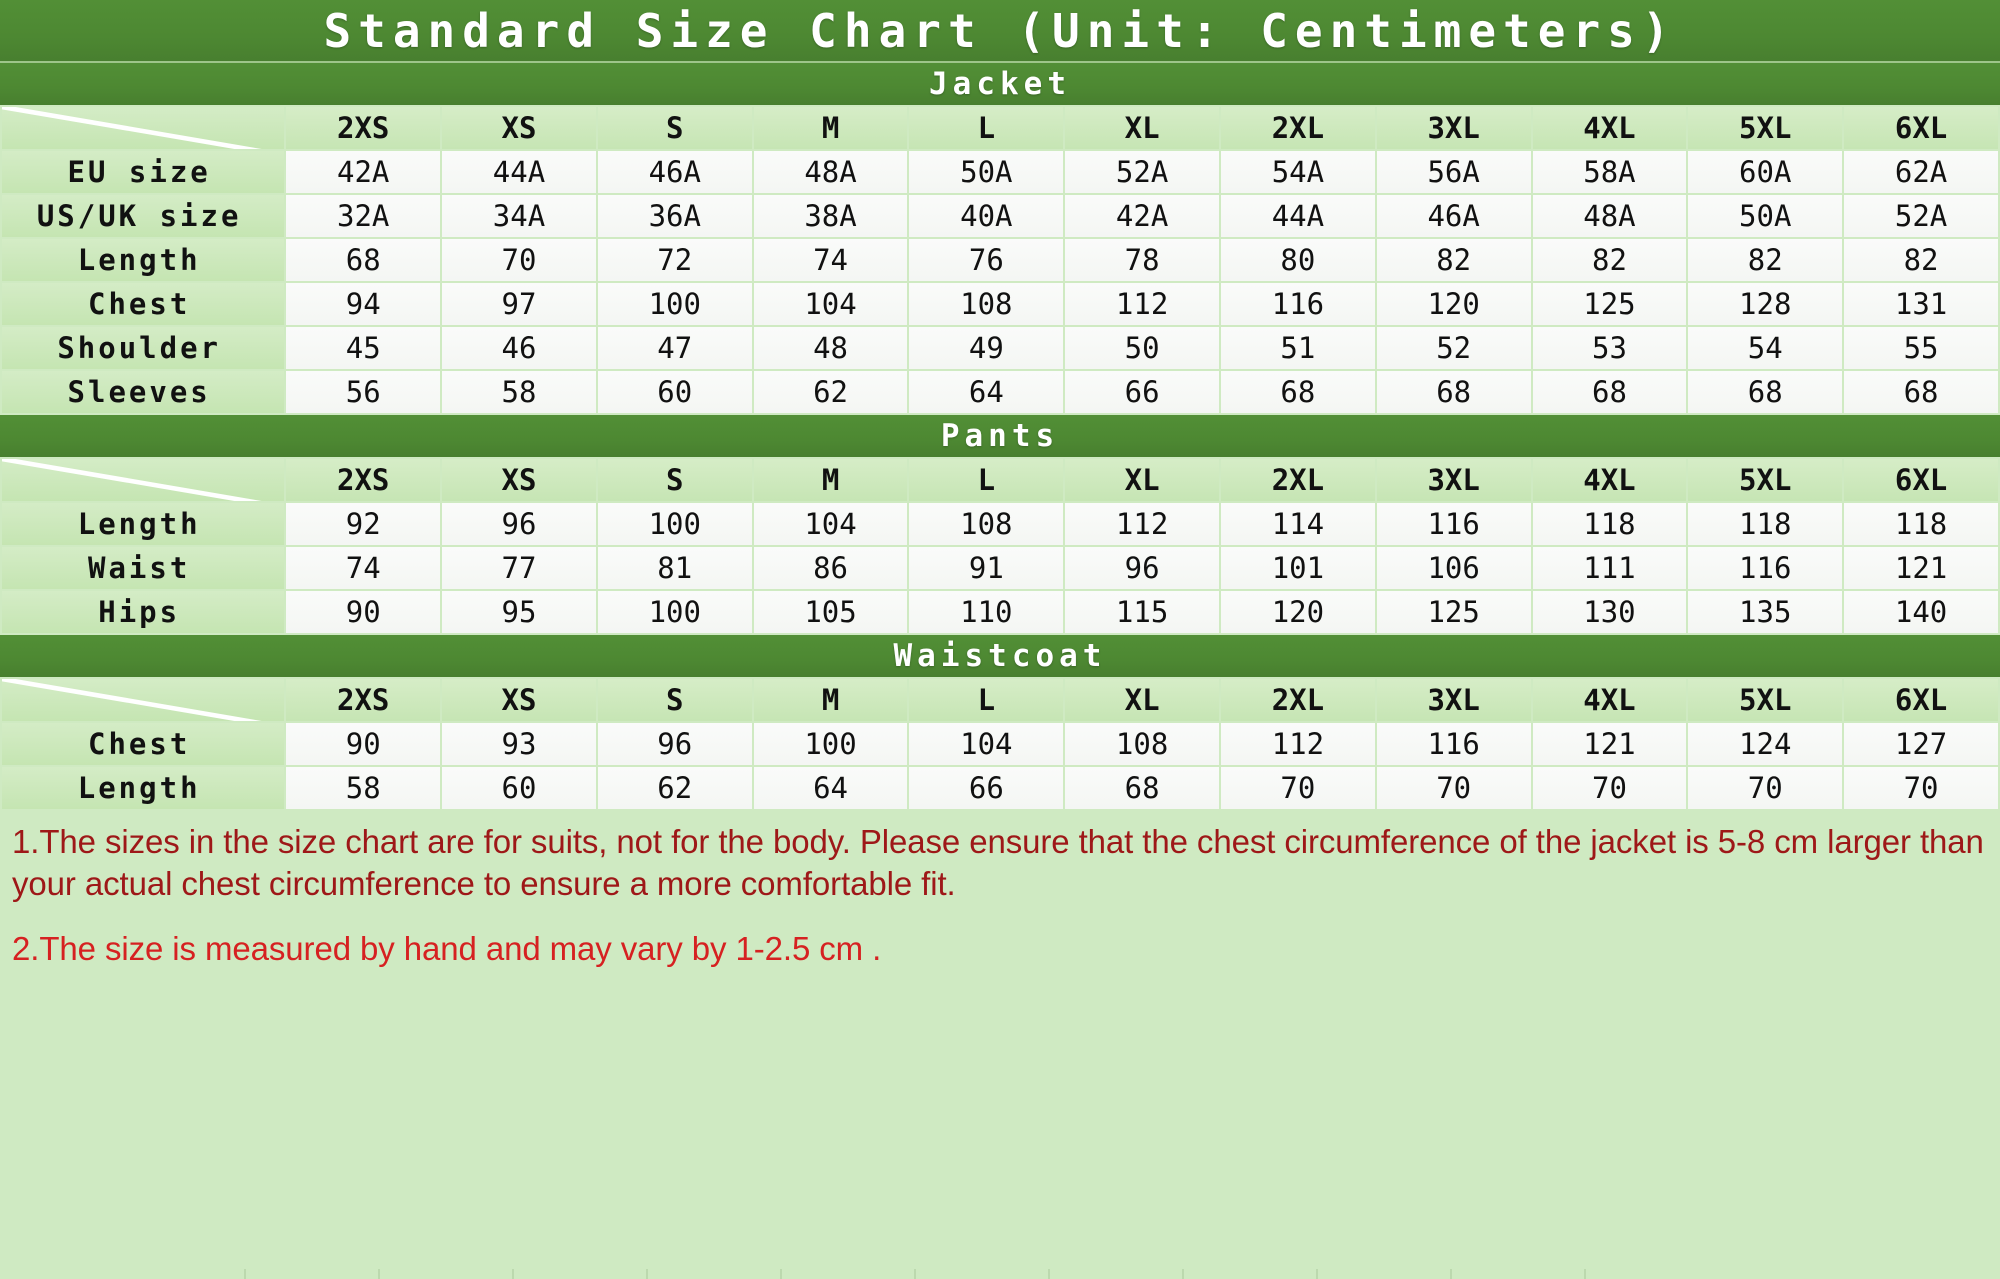 The image size is (2000, 1279). Describe the element at coordinates (1765, 700) in the screenshot. I see `column-header-5xl: 5XL` at that location.